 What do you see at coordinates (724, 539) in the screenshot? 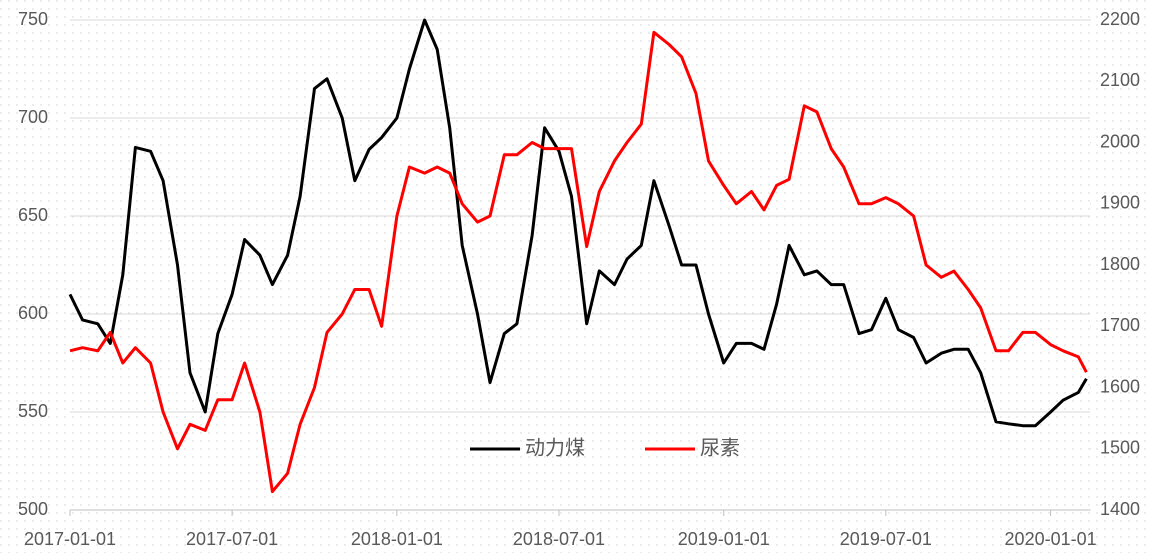
I see `x-tick-label: 2019-01-01` at bounding box center [724, 539].